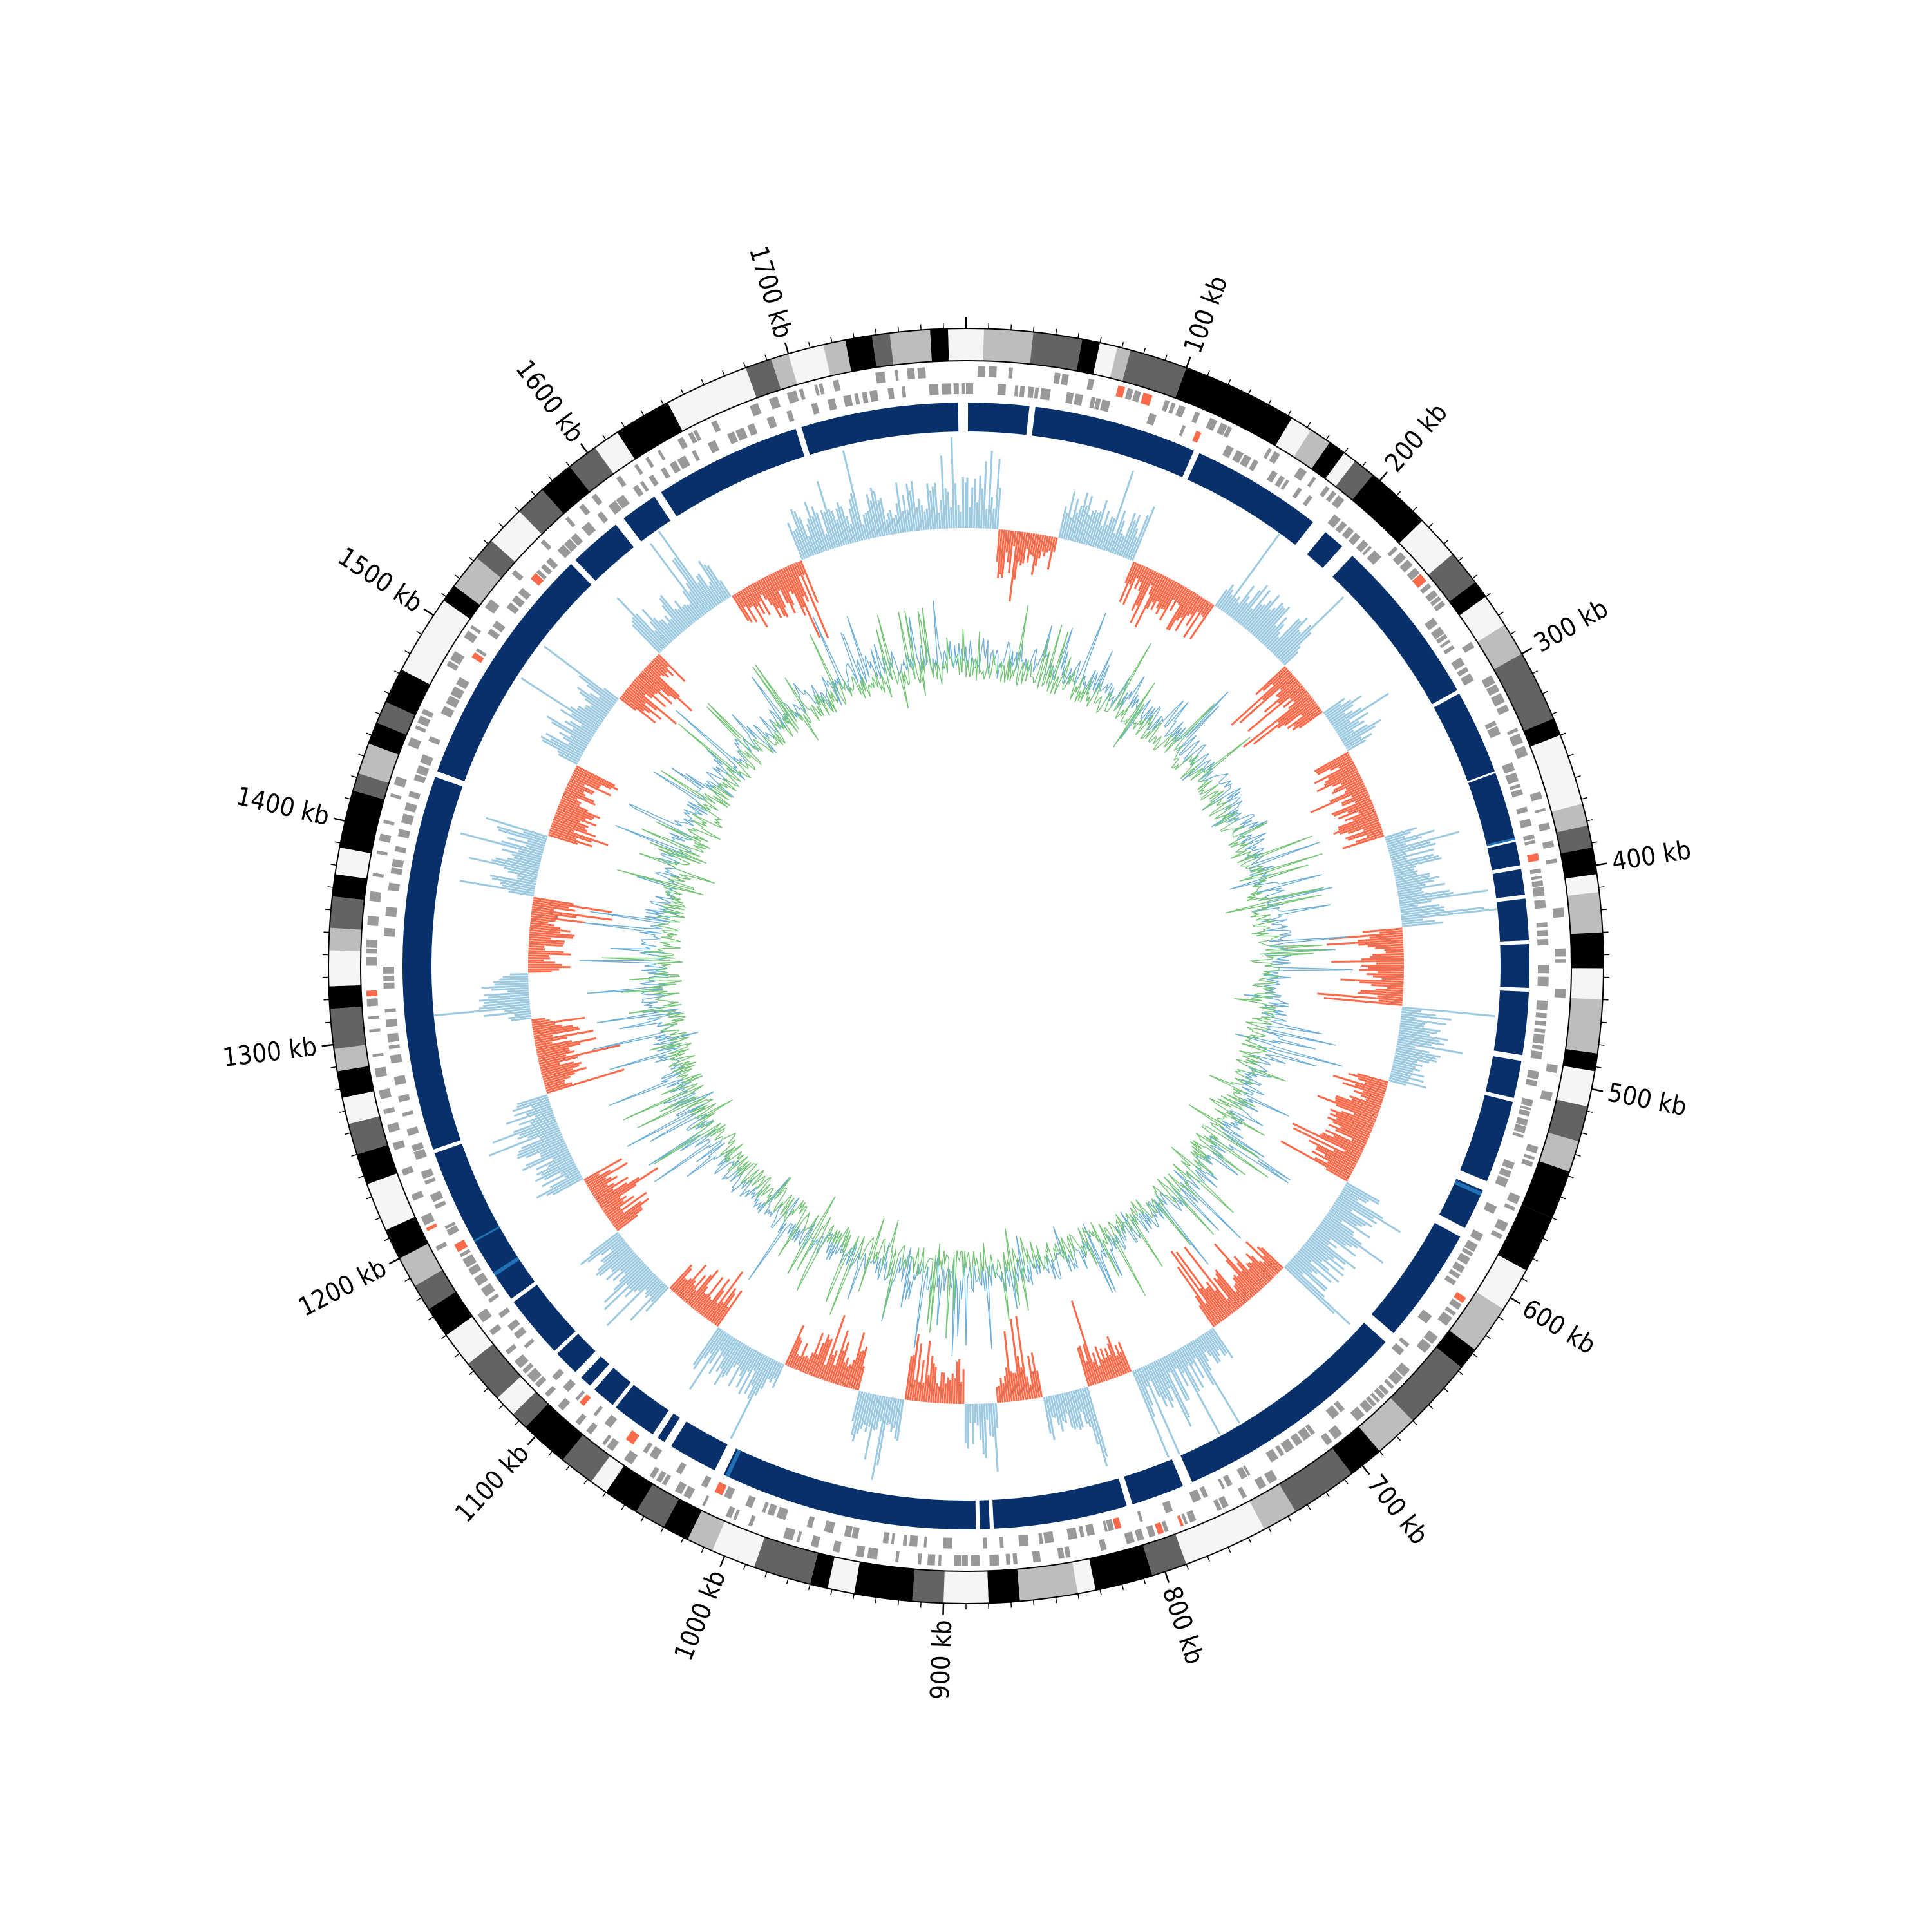  Describe the element at coordinates (964, 972) in the screenshot. I see `gc-content-line` at that location.